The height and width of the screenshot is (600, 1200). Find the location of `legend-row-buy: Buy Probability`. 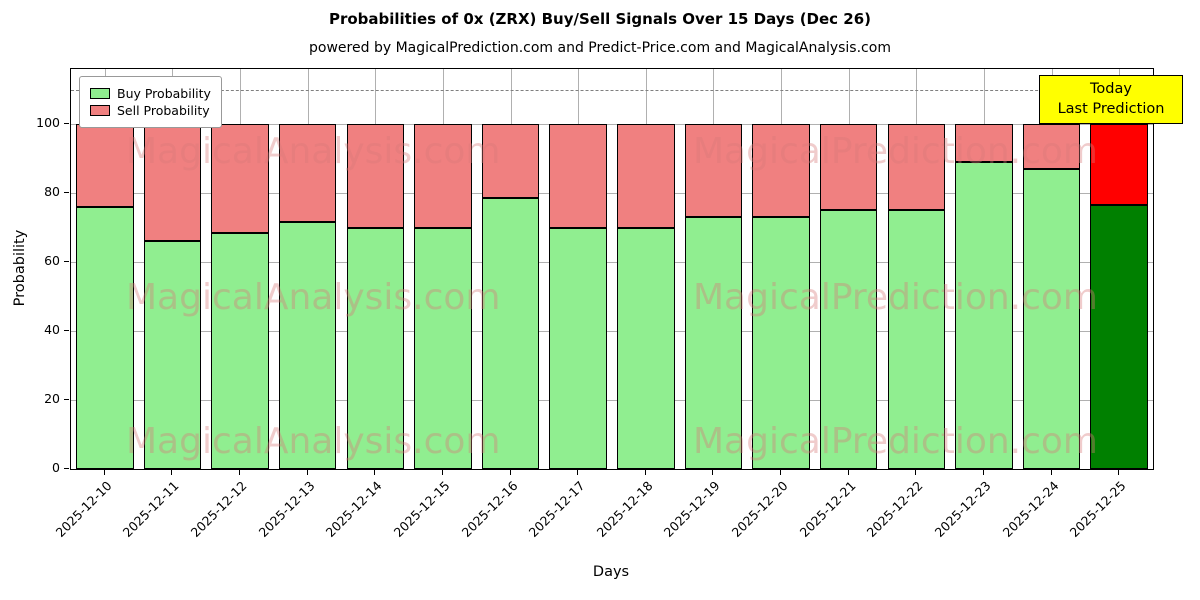

legend-row-buy: Buy Probability is located at coordinates (150, 93).